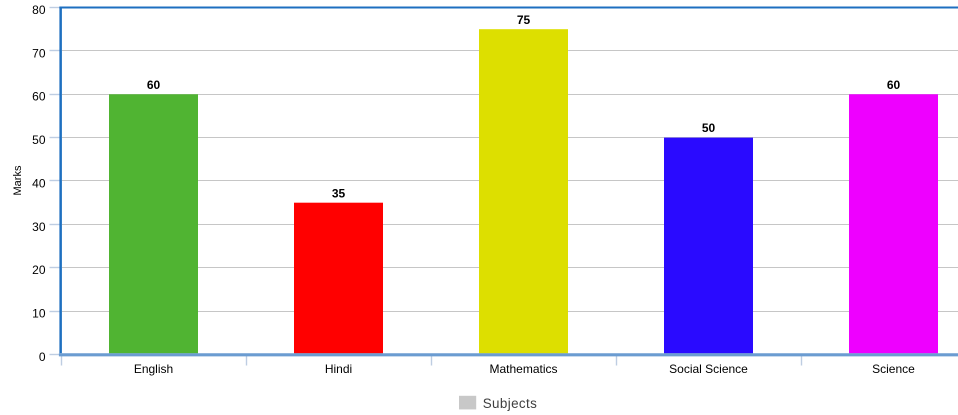  Describe the element at coordinates (523, 369) in the screenshot. I see `svg-text: Mathematics` at that location.